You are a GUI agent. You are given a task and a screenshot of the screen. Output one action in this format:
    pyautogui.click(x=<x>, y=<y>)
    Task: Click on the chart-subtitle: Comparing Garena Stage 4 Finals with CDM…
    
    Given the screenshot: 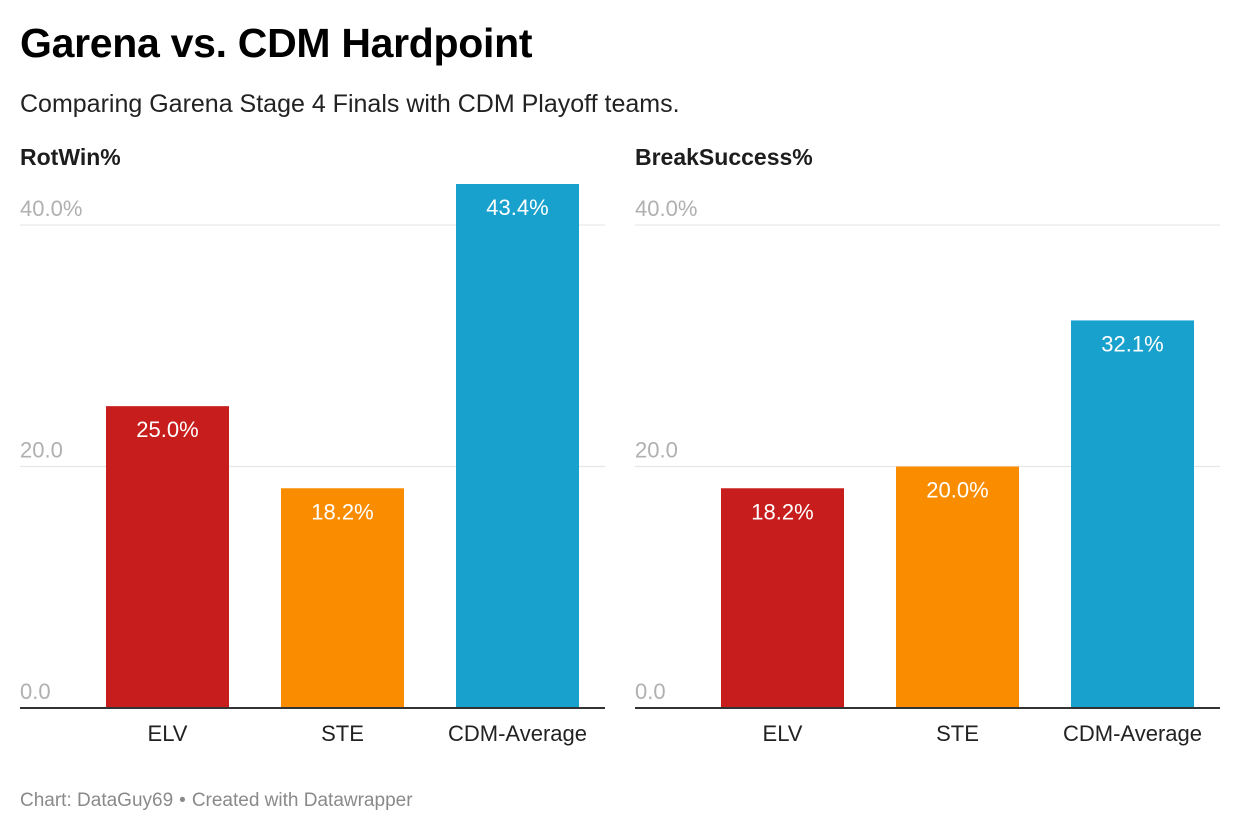 What is the action you would take?
    pyautogui.click(x=350, y=104)
    